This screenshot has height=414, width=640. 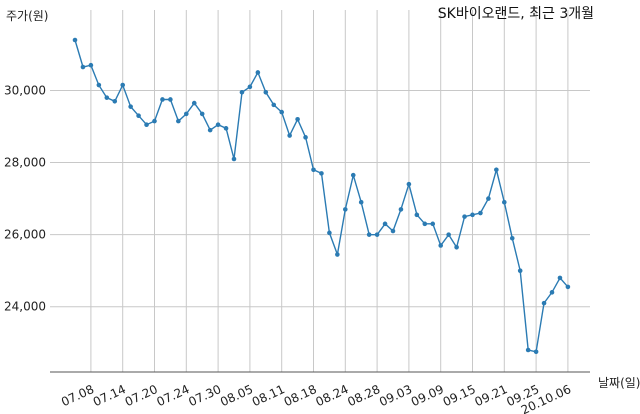 I want to click on y-tick-label: 24,000, so click(x=25, y=307).